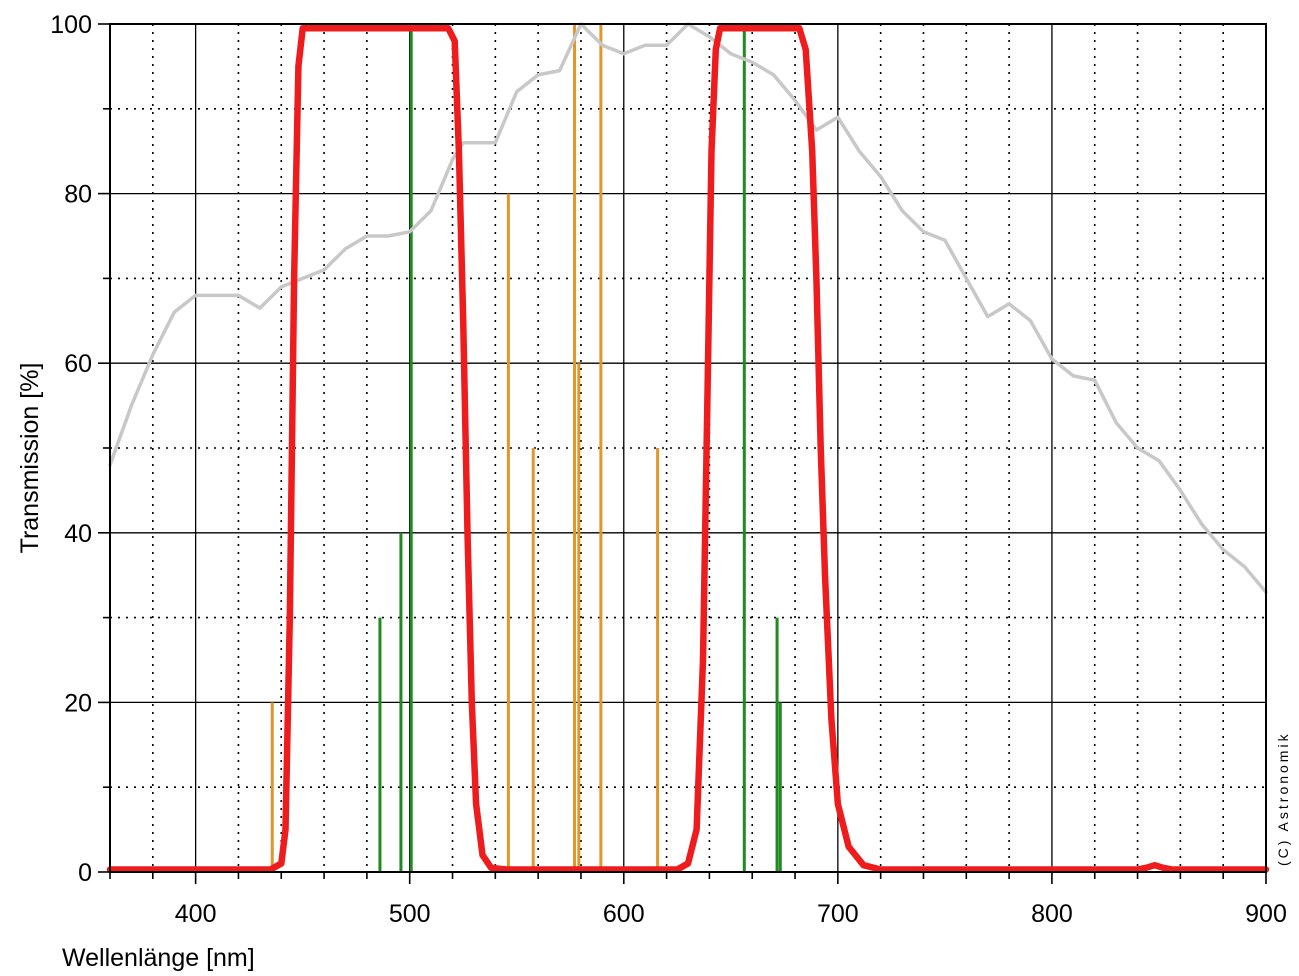  Describe the element at coordinates (410, 914) in the screenshot. I see `x-tick-label: 500` at that location.